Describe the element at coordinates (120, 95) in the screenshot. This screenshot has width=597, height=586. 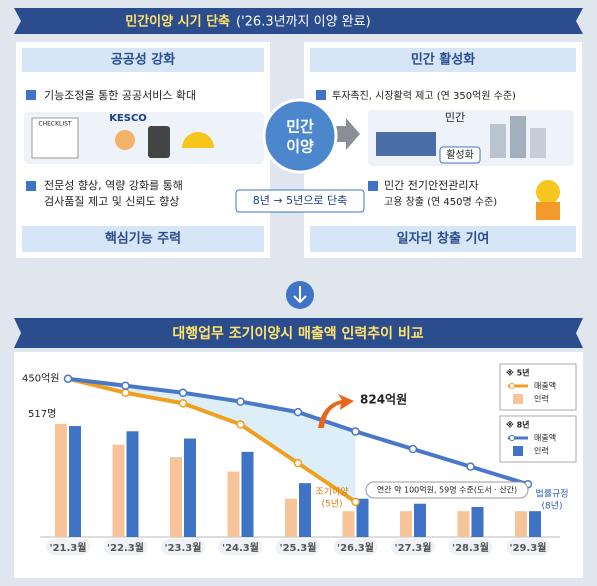
I see `bullet-text: 기능조정을 통한 공공서비스 확대` at that location.